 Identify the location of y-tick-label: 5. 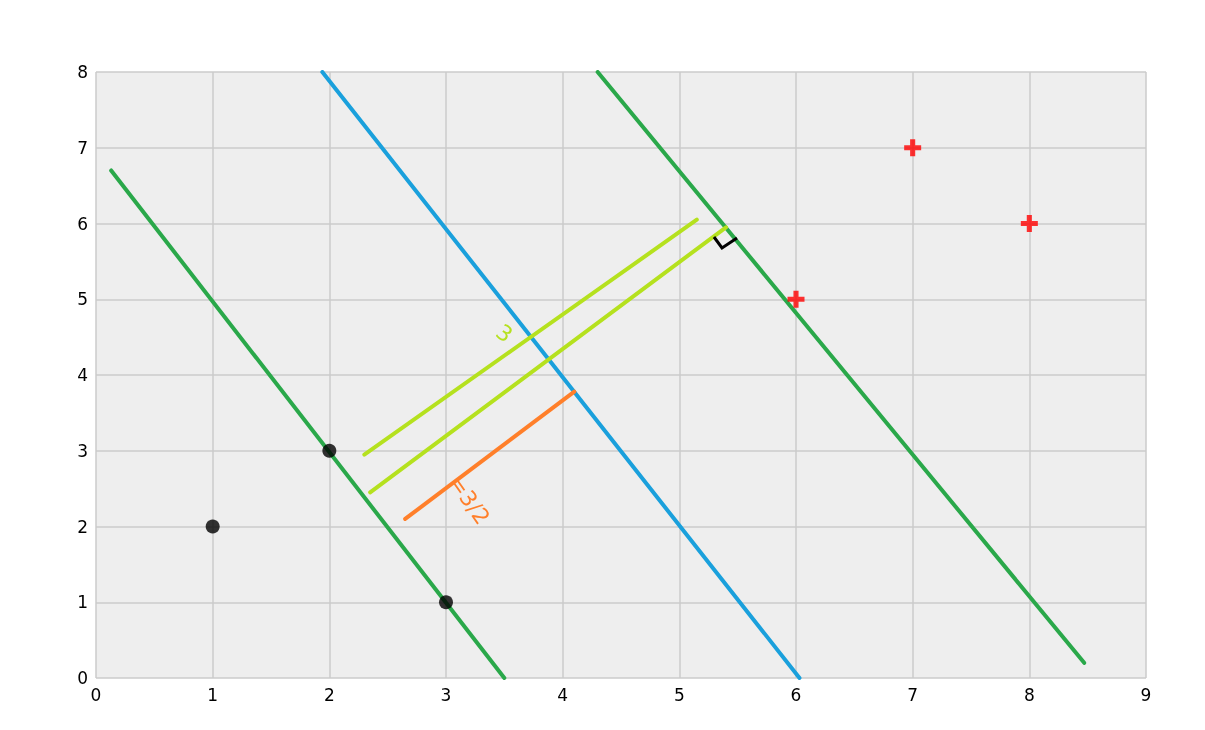
(82, 299).